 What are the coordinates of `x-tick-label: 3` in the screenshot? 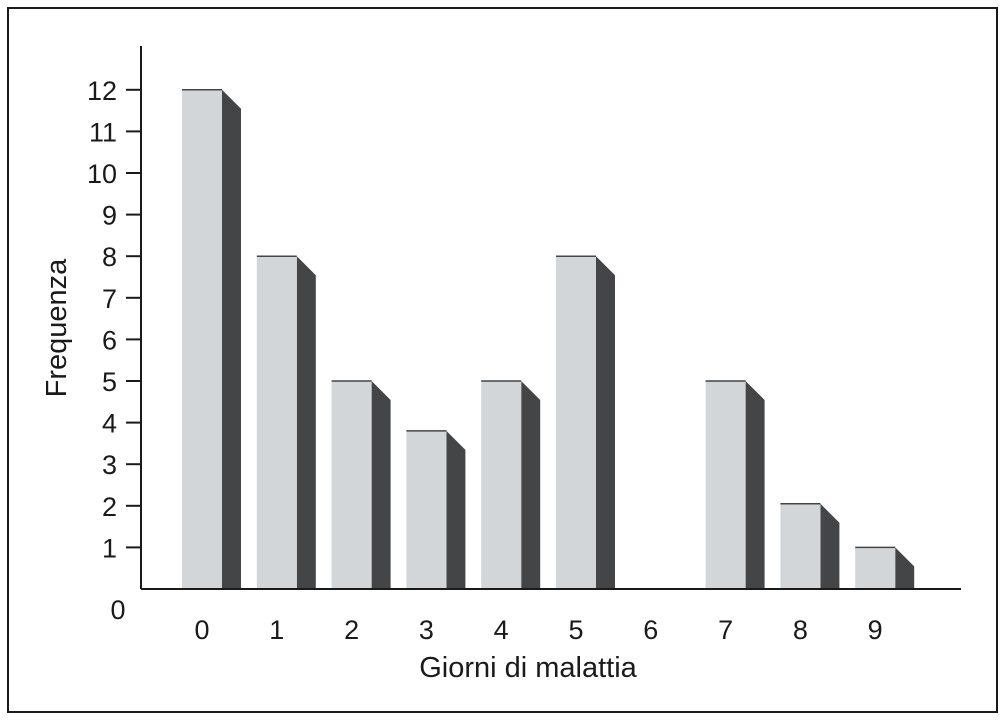 It's located at (426, 630).